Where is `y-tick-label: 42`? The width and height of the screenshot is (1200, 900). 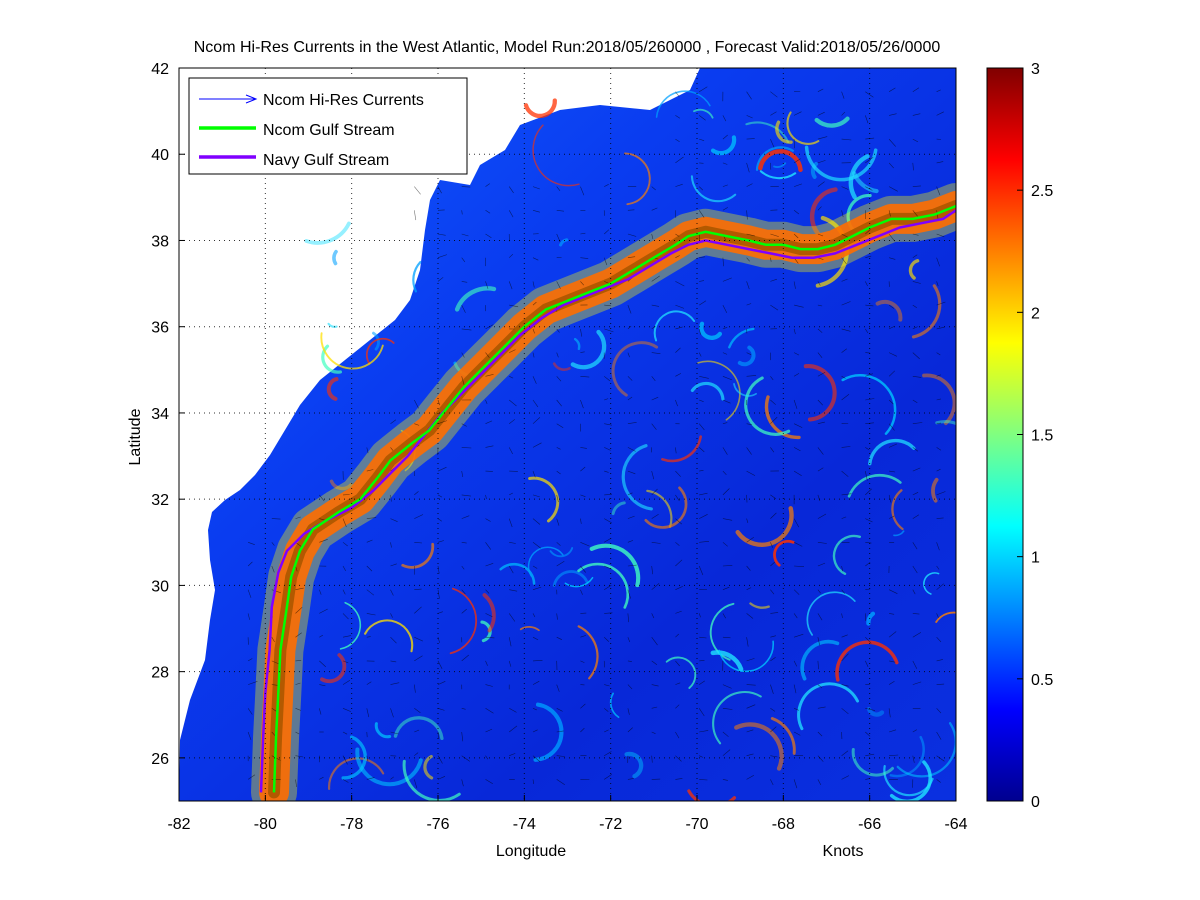
y-tick-label: 42 is located at coordinates (160, 69).